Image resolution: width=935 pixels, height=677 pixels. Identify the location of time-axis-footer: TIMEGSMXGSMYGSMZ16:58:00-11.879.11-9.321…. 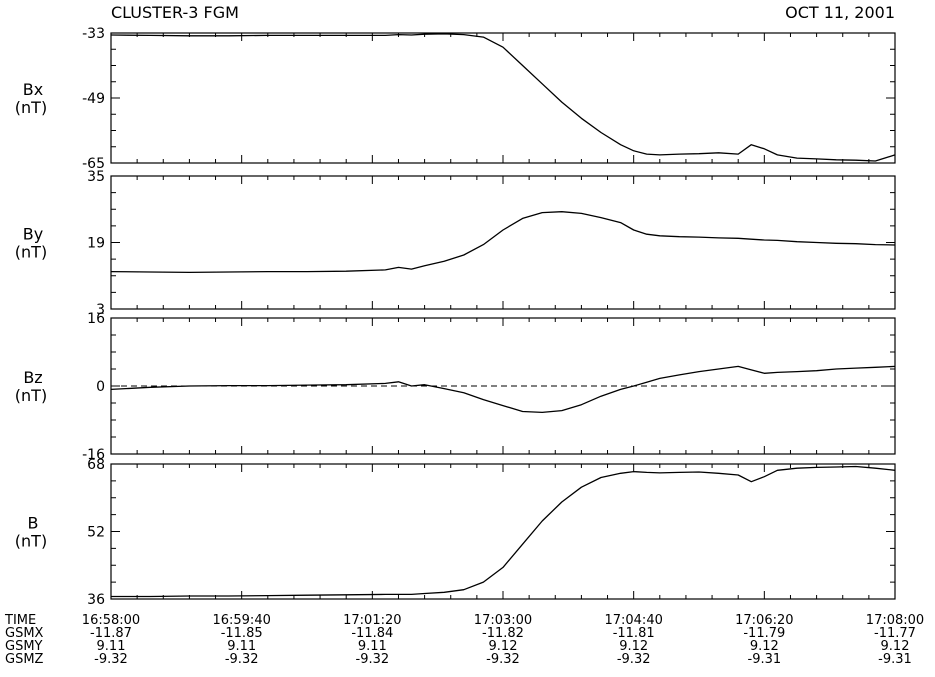
(464, 640).